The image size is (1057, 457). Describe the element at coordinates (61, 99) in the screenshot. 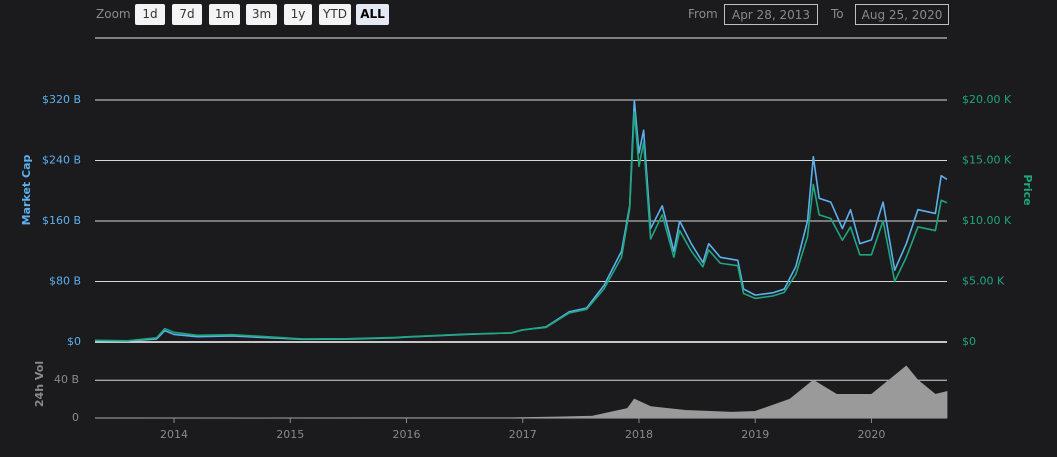

I see `y-tick-label: $320 B` at that location.